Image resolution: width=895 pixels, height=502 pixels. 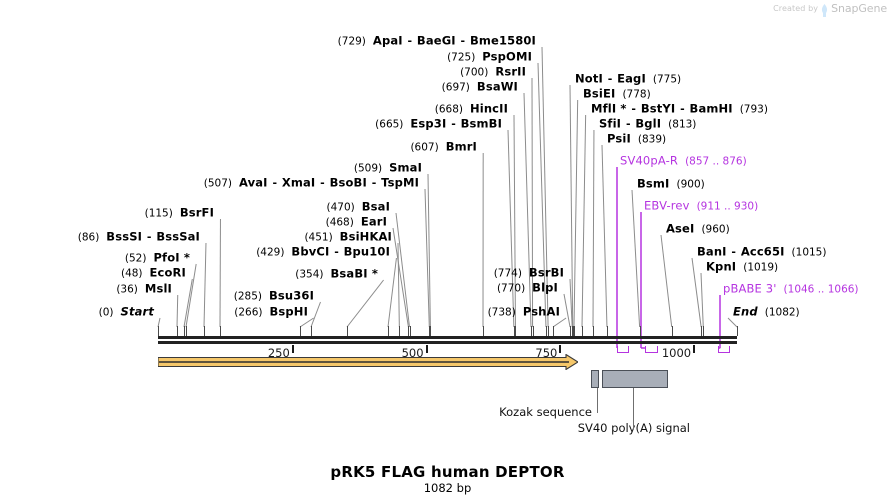 I want to click on enzyme-name: BstYI, so click(x=658, y=108).